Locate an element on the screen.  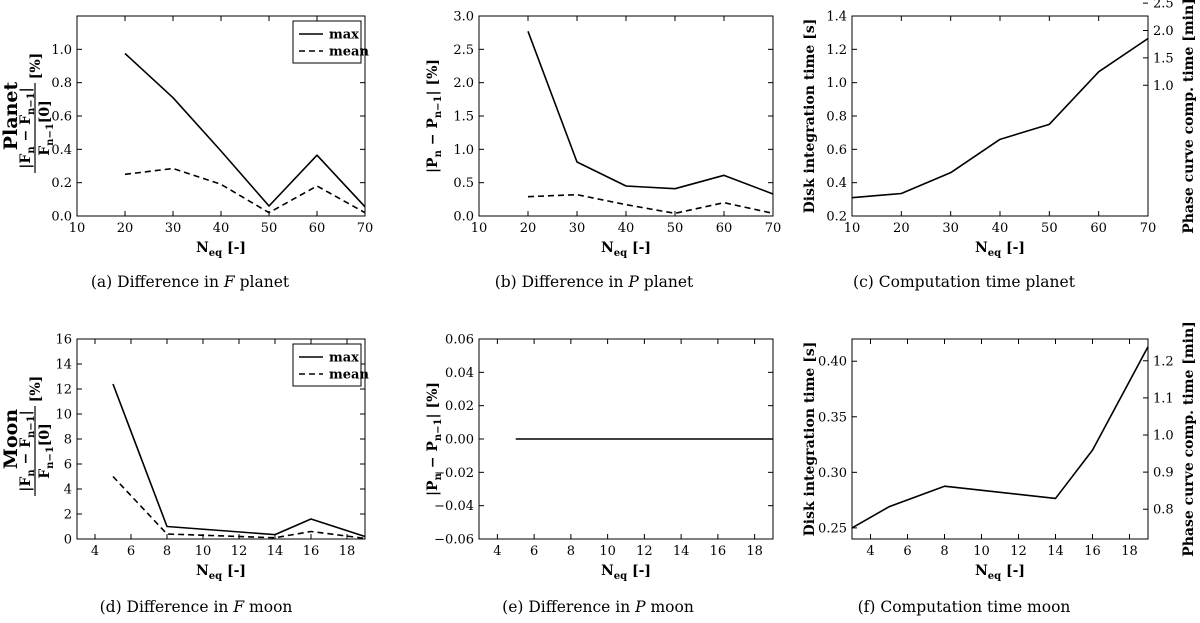
legend-label-mean: mean is located at coordinates (349, 375).